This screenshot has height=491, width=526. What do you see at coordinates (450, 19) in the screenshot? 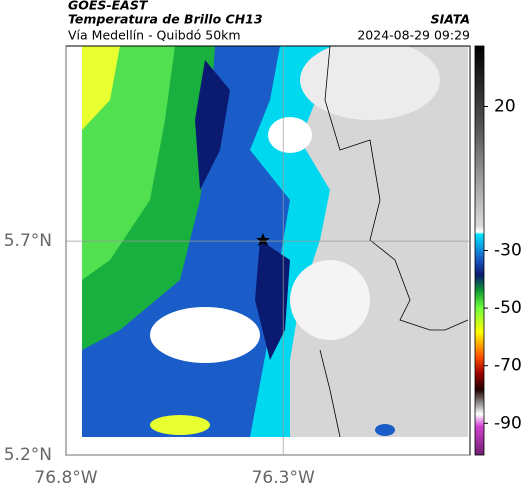
I see `source: SIATA` at bounding box center [450, 19].